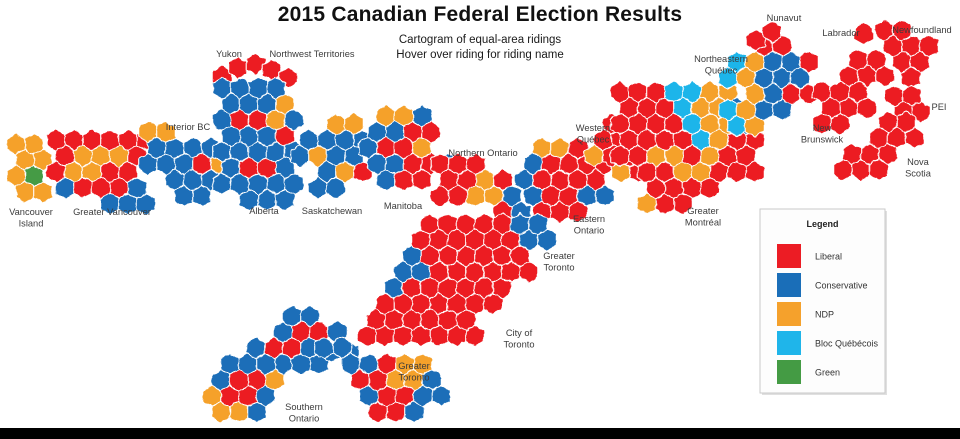  What do you see at coordinates (755, 126) in the screenshot?
I see `riding-hex: northeastern quebec — NDP` at bounding box center [755, 126].